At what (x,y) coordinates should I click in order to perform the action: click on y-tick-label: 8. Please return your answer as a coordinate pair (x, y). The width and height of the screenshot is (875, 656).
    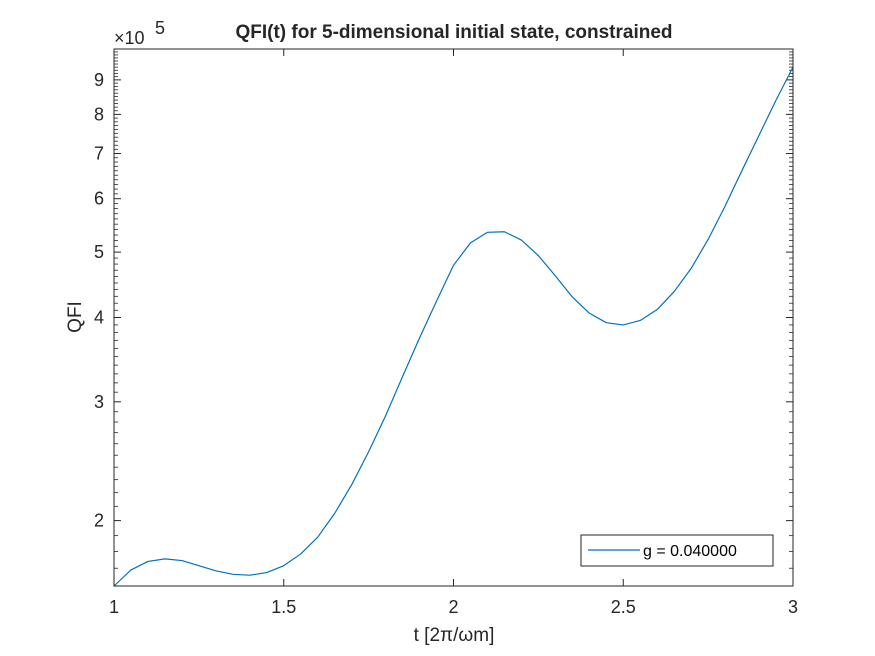
    Looking at the image, I should click on (99, 114).